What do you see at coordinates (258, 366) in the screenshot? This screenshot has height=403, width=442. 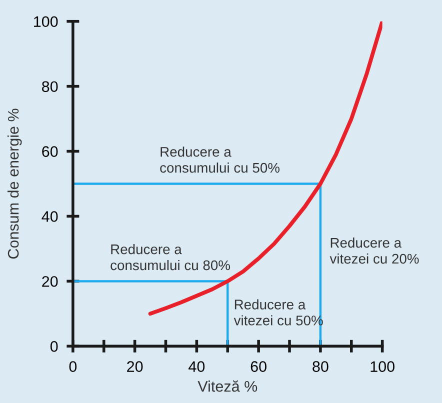 I see `x-tick-label: 60` at bounding box center [258, 366].